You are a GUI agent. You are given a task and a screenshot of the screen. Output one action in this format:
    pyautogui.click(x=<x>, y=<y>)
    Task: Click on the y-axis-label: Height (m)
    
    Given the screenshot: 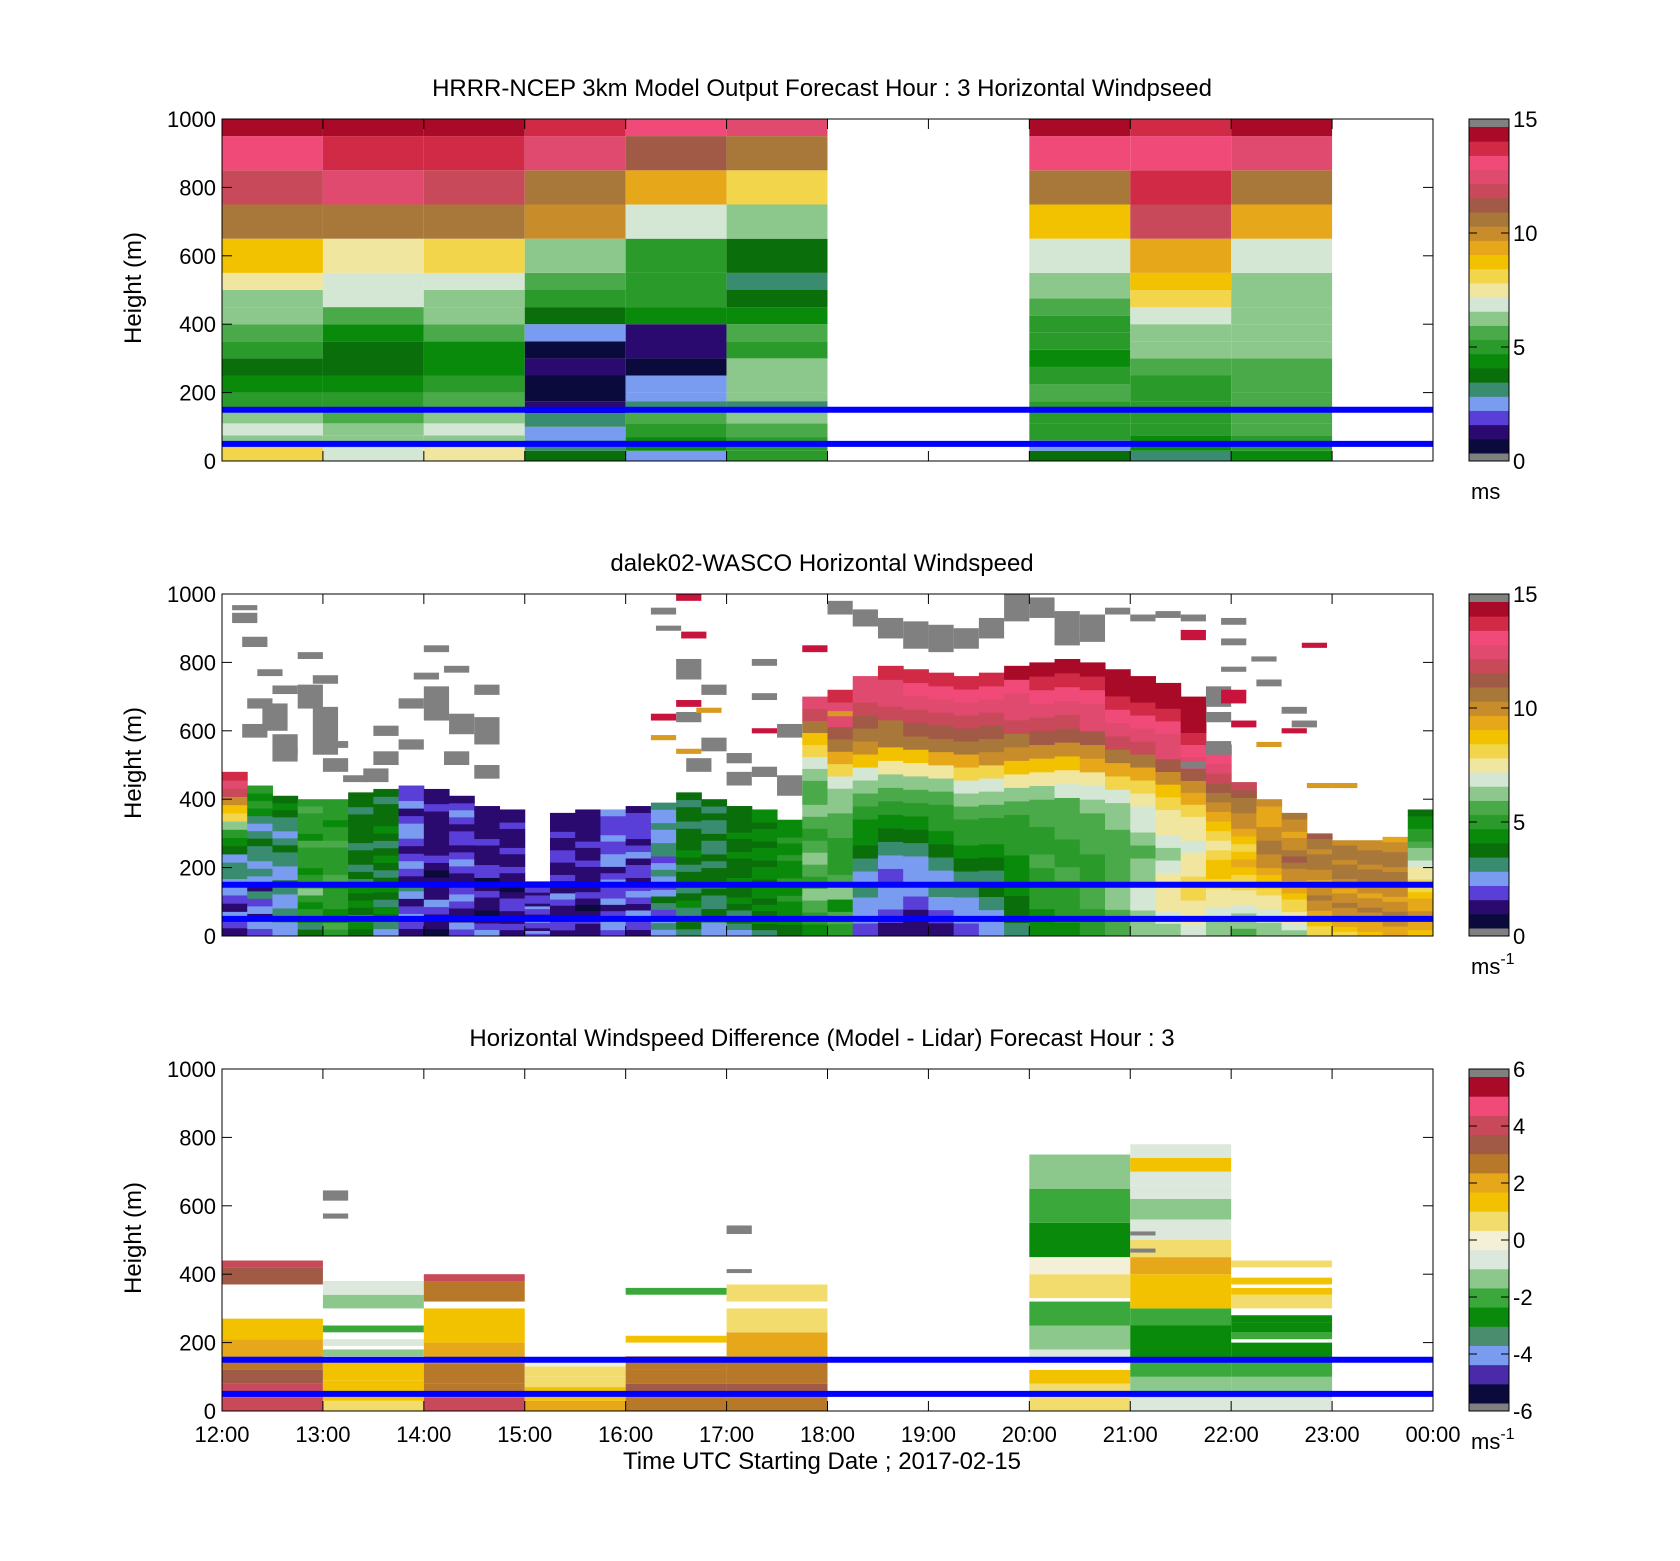 What is the action you would take?
    pyautogui.click(x=133, y=288)
    